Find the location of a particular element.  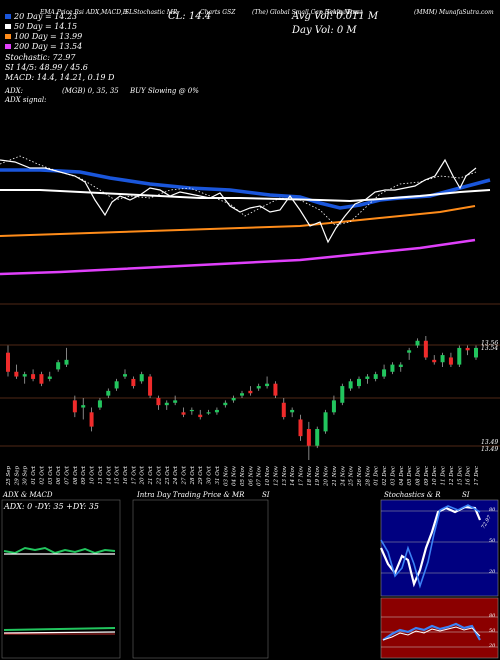

date-tick-label: 24 Oct is located at coordinates (176, 475).